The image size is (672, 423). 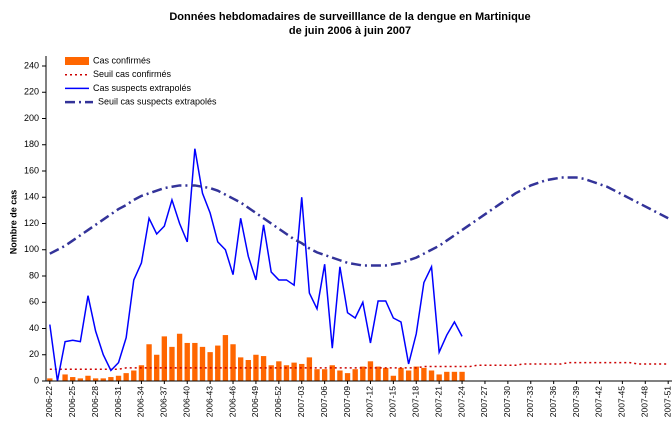 What do you see at coordinates (142, 88) in the screenshot?
I see `legend-label: Cas suspects extrapolés` at bounding box center [142, 88].